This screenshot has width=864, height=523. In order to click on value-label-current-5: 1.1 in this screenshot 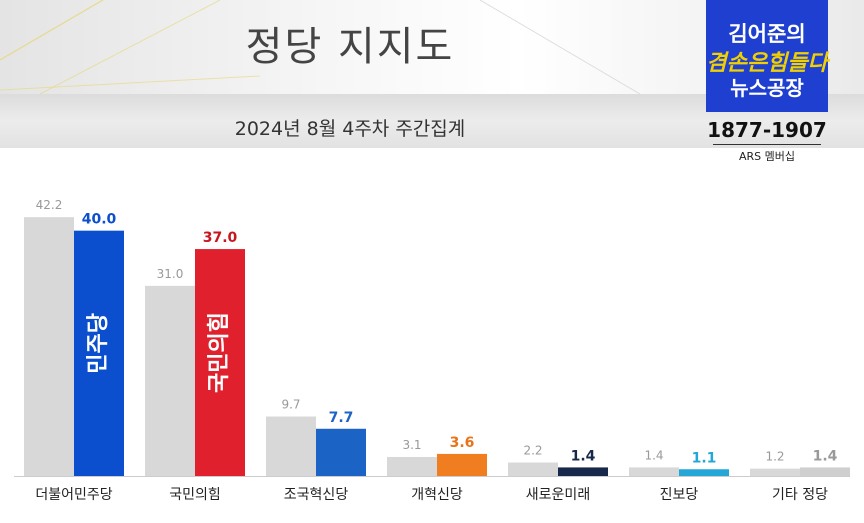, I will do `click(704, 458)`.